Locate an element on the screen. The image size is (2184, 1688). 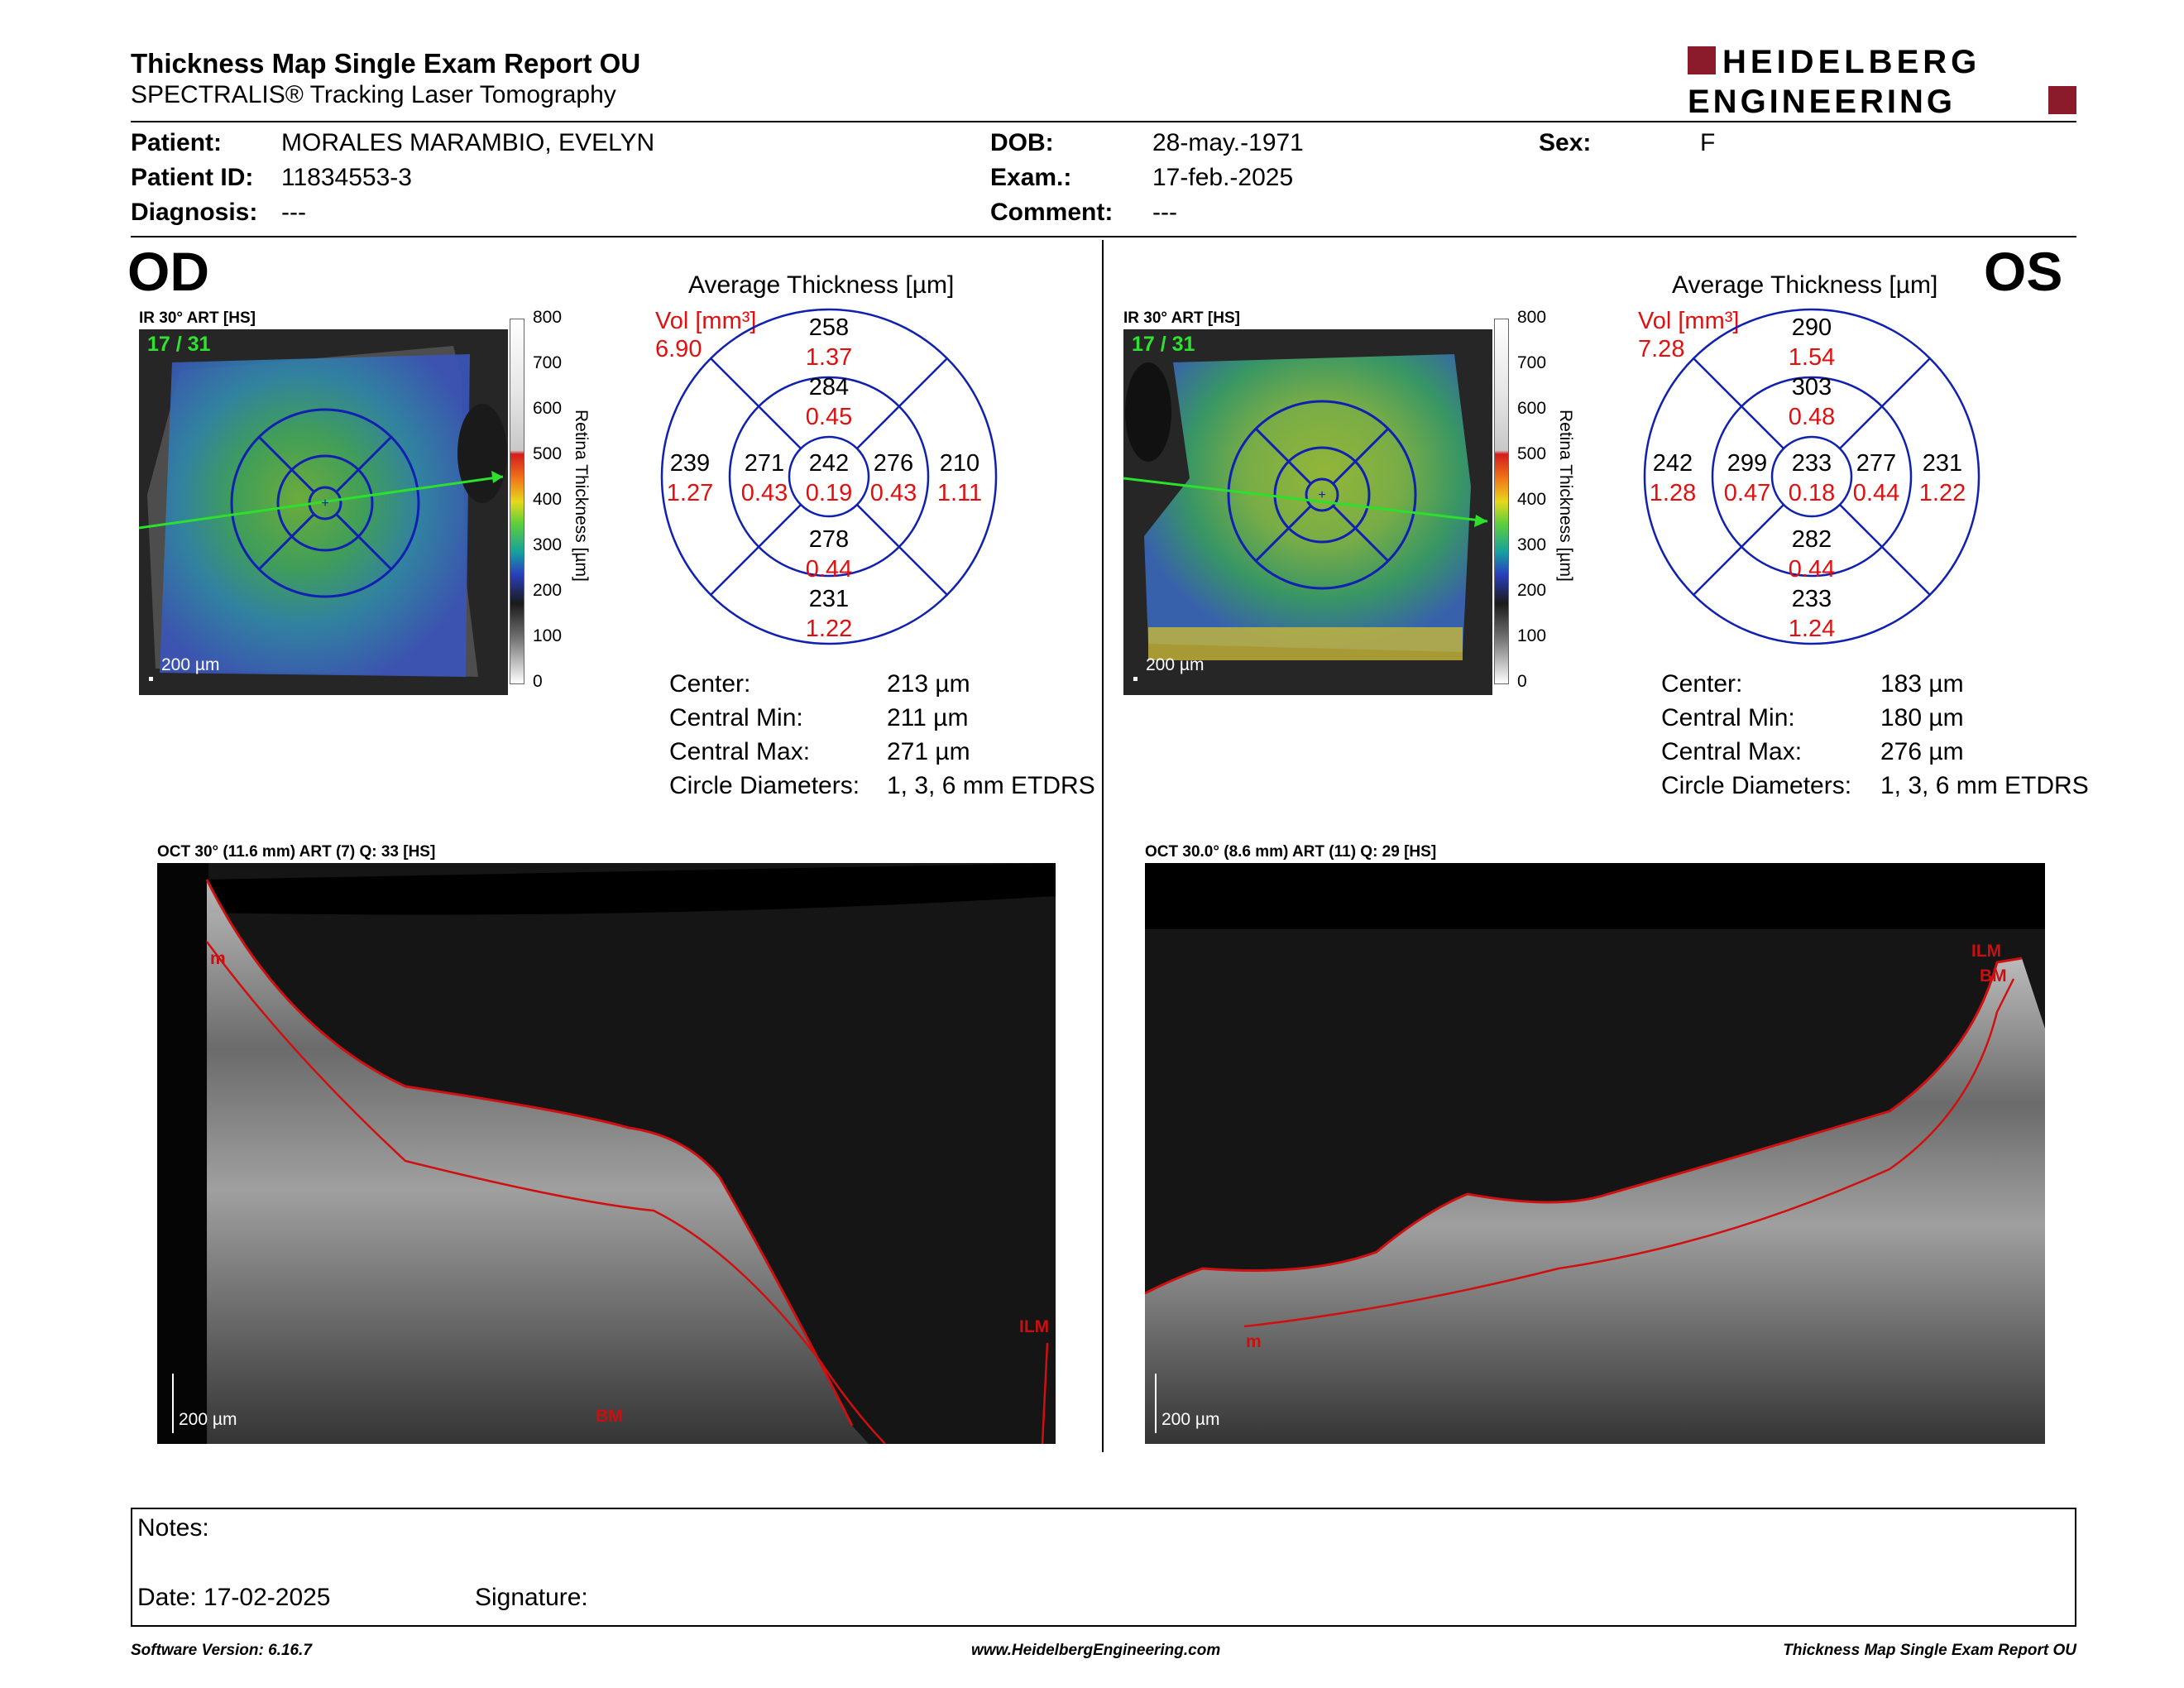
vol-label-os: Vol [mm³] is located at coordinates (1689, 321).